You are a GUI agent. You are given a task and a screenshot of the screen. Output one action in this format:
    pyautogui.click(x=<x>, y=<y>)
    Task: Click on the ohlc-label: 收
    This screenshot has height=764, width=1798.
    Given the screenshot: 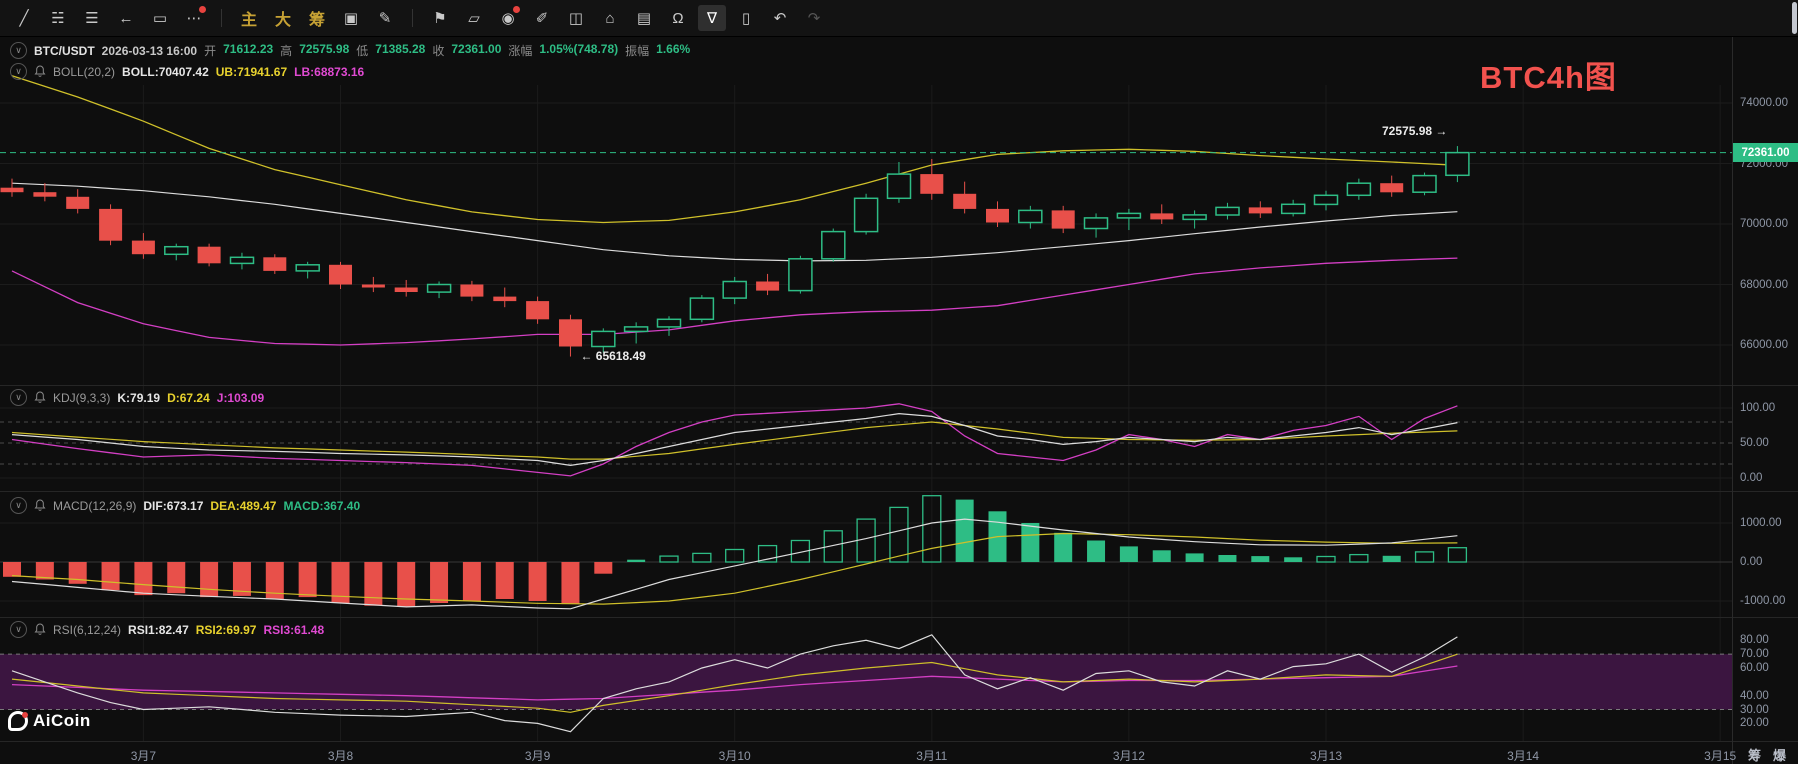 What is the action you would take?
    pyautogui.click(x=438, y=51)
    